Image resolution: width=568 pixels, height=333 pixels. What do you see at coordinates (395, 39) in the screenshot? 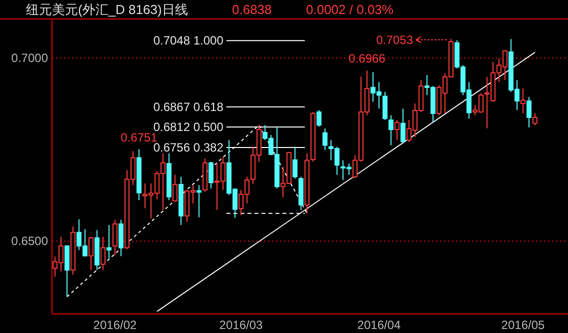
I see `annotation: 0.7053` at bounding box center [395, 39].